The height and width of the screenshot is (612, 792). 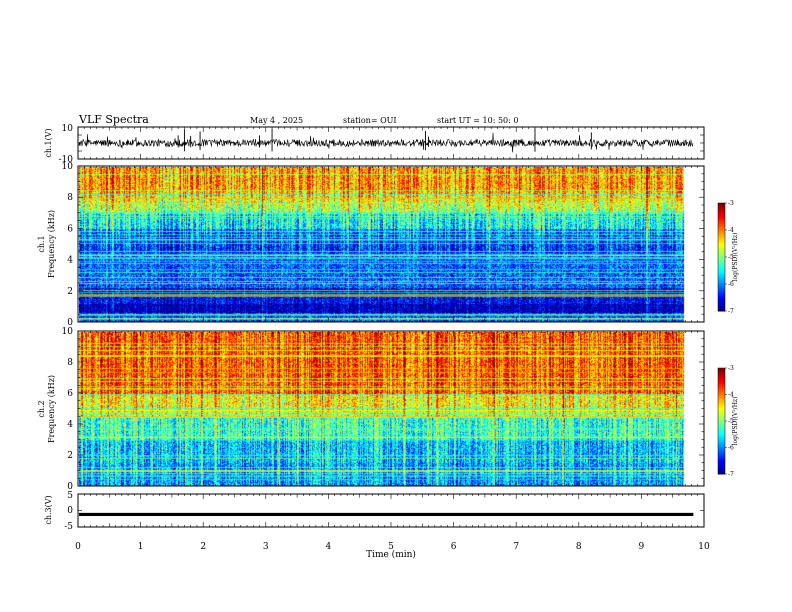 I want to click on ch2-colorbar-tick-label: -3, so click(x=731, y=368).